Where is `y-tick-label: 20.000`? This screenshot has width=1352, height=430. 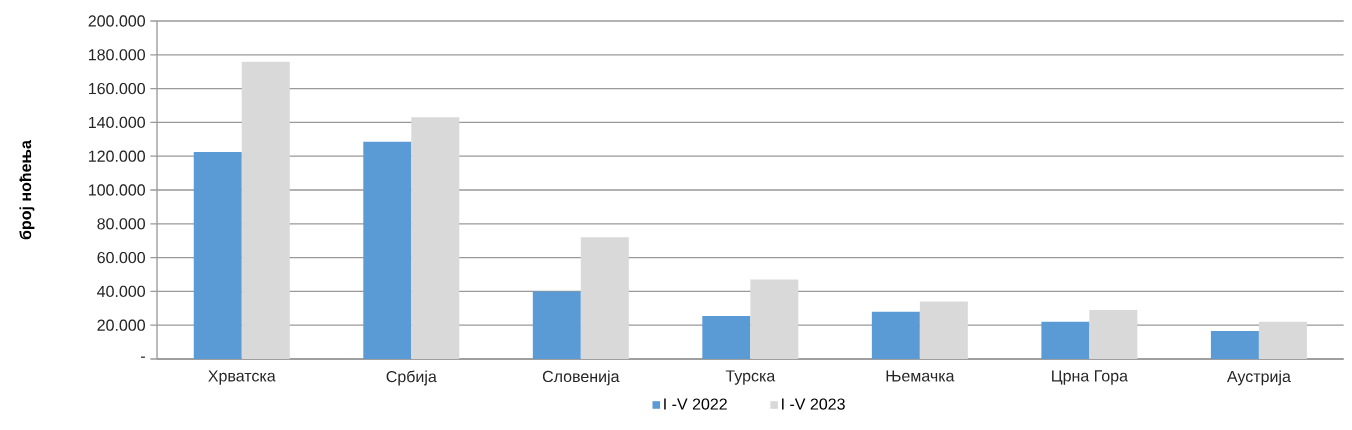
y-tick-label: 20.000 is located at coordinates (121, 325).